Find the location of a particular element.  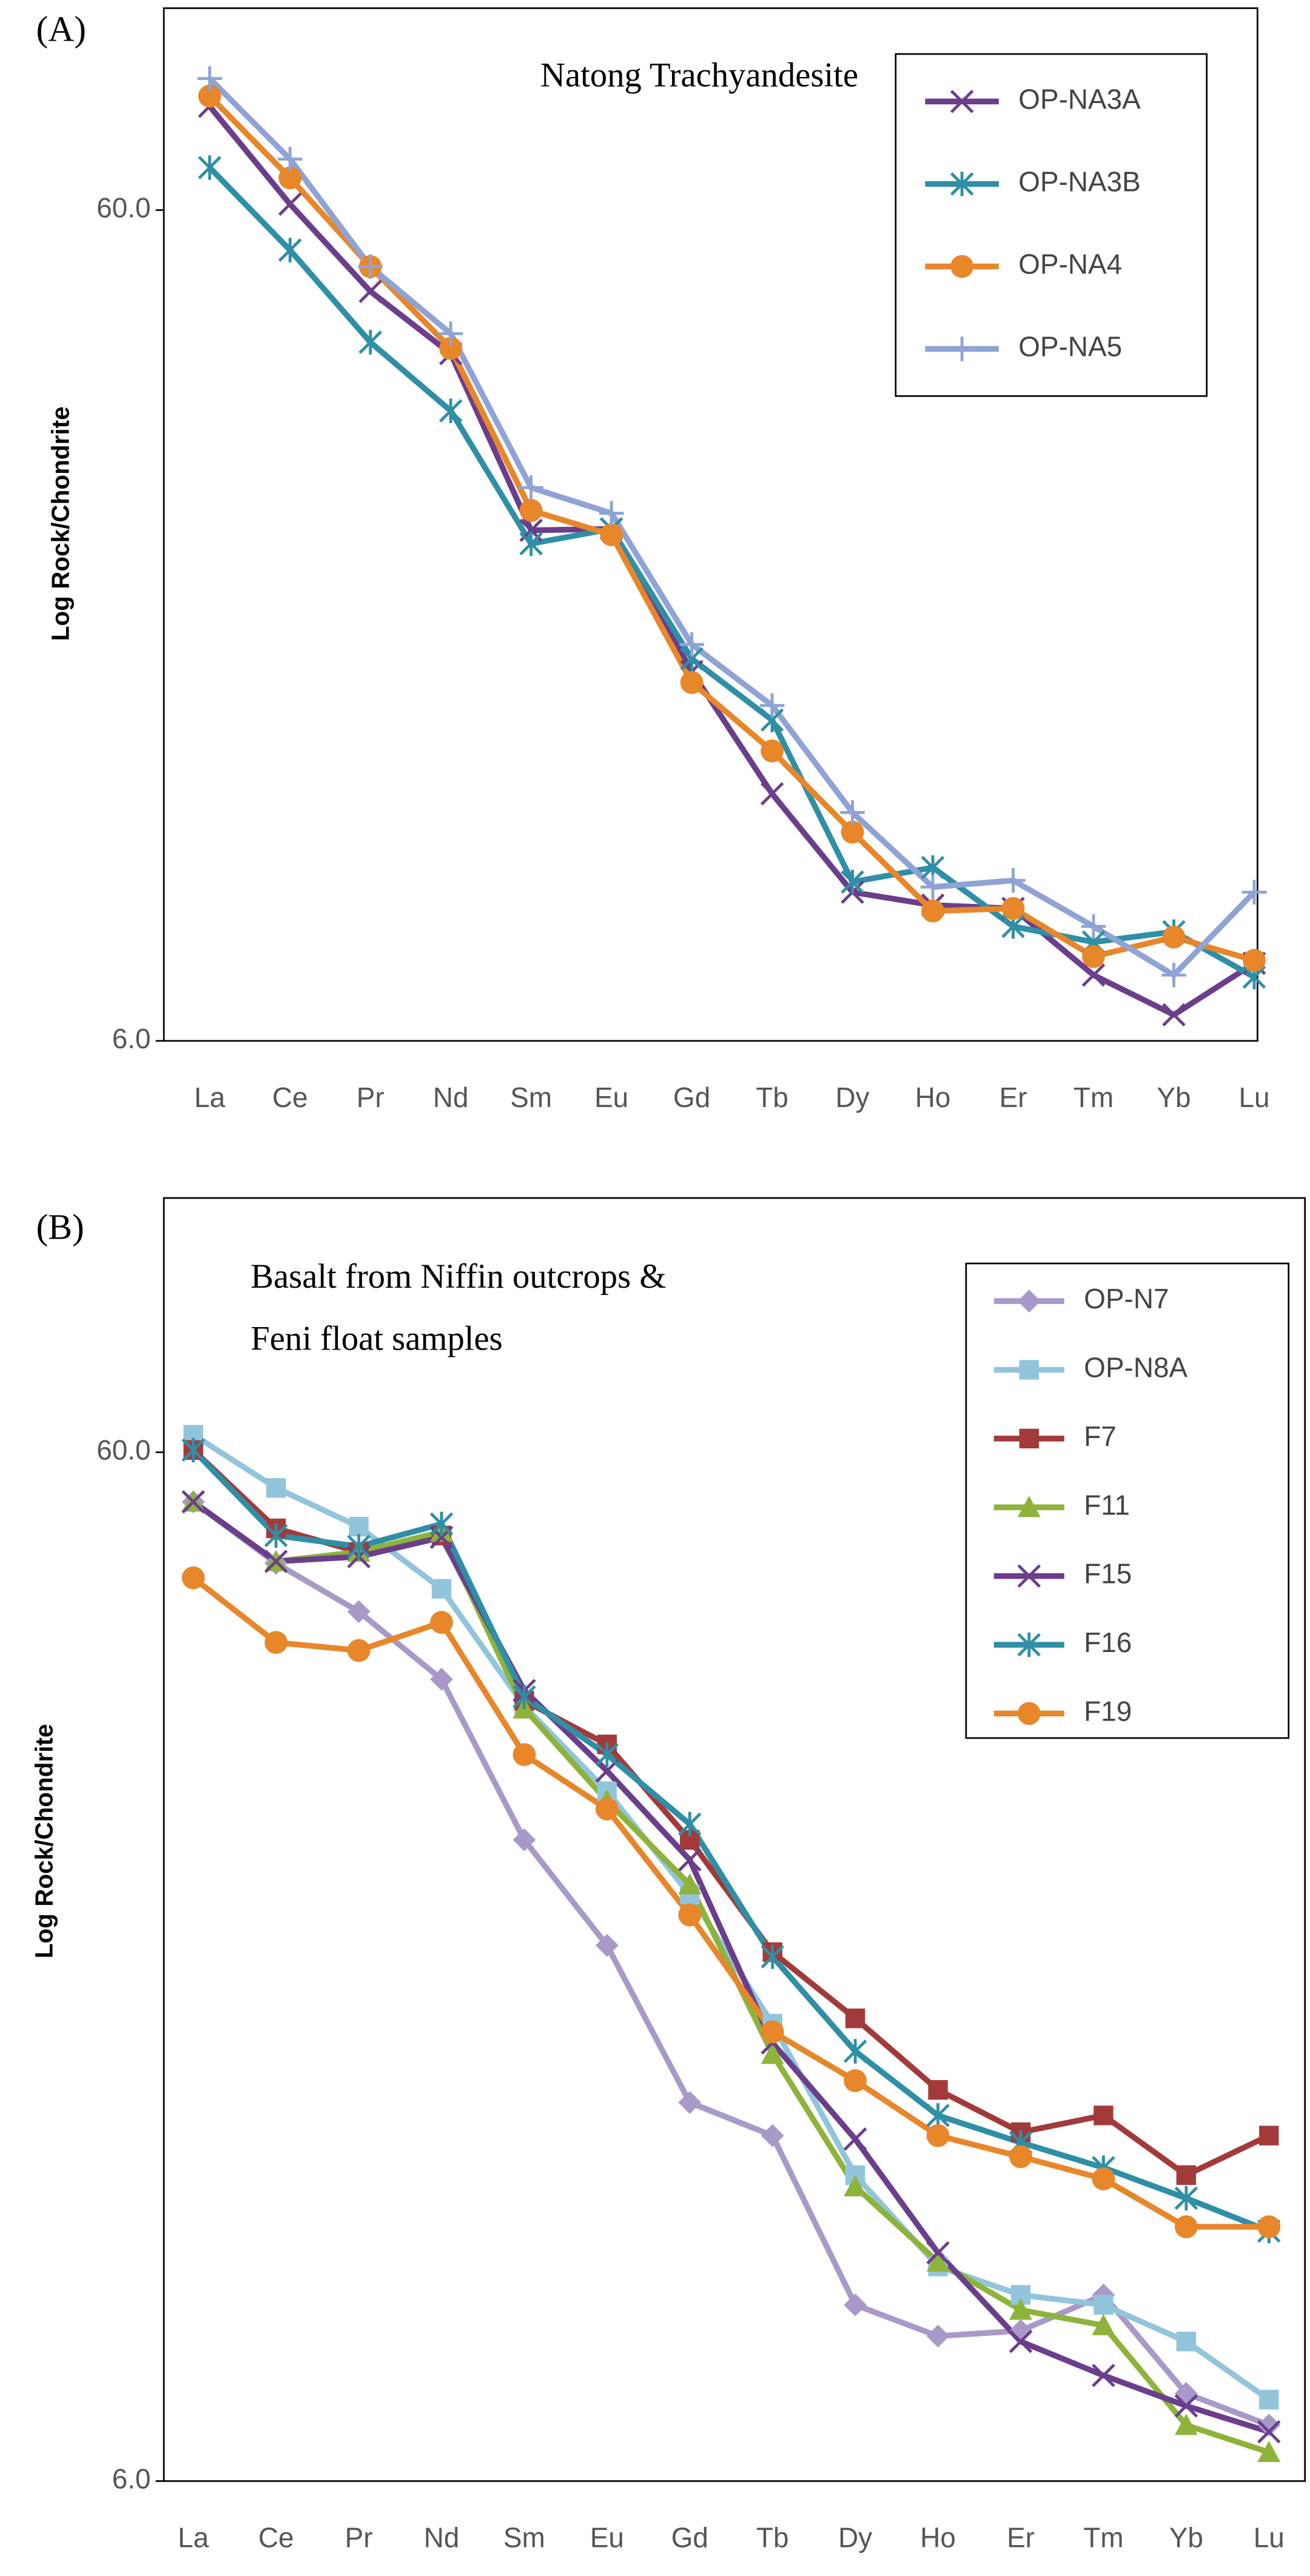

legend-label: F19 is located at coordinates (1108, 1711).